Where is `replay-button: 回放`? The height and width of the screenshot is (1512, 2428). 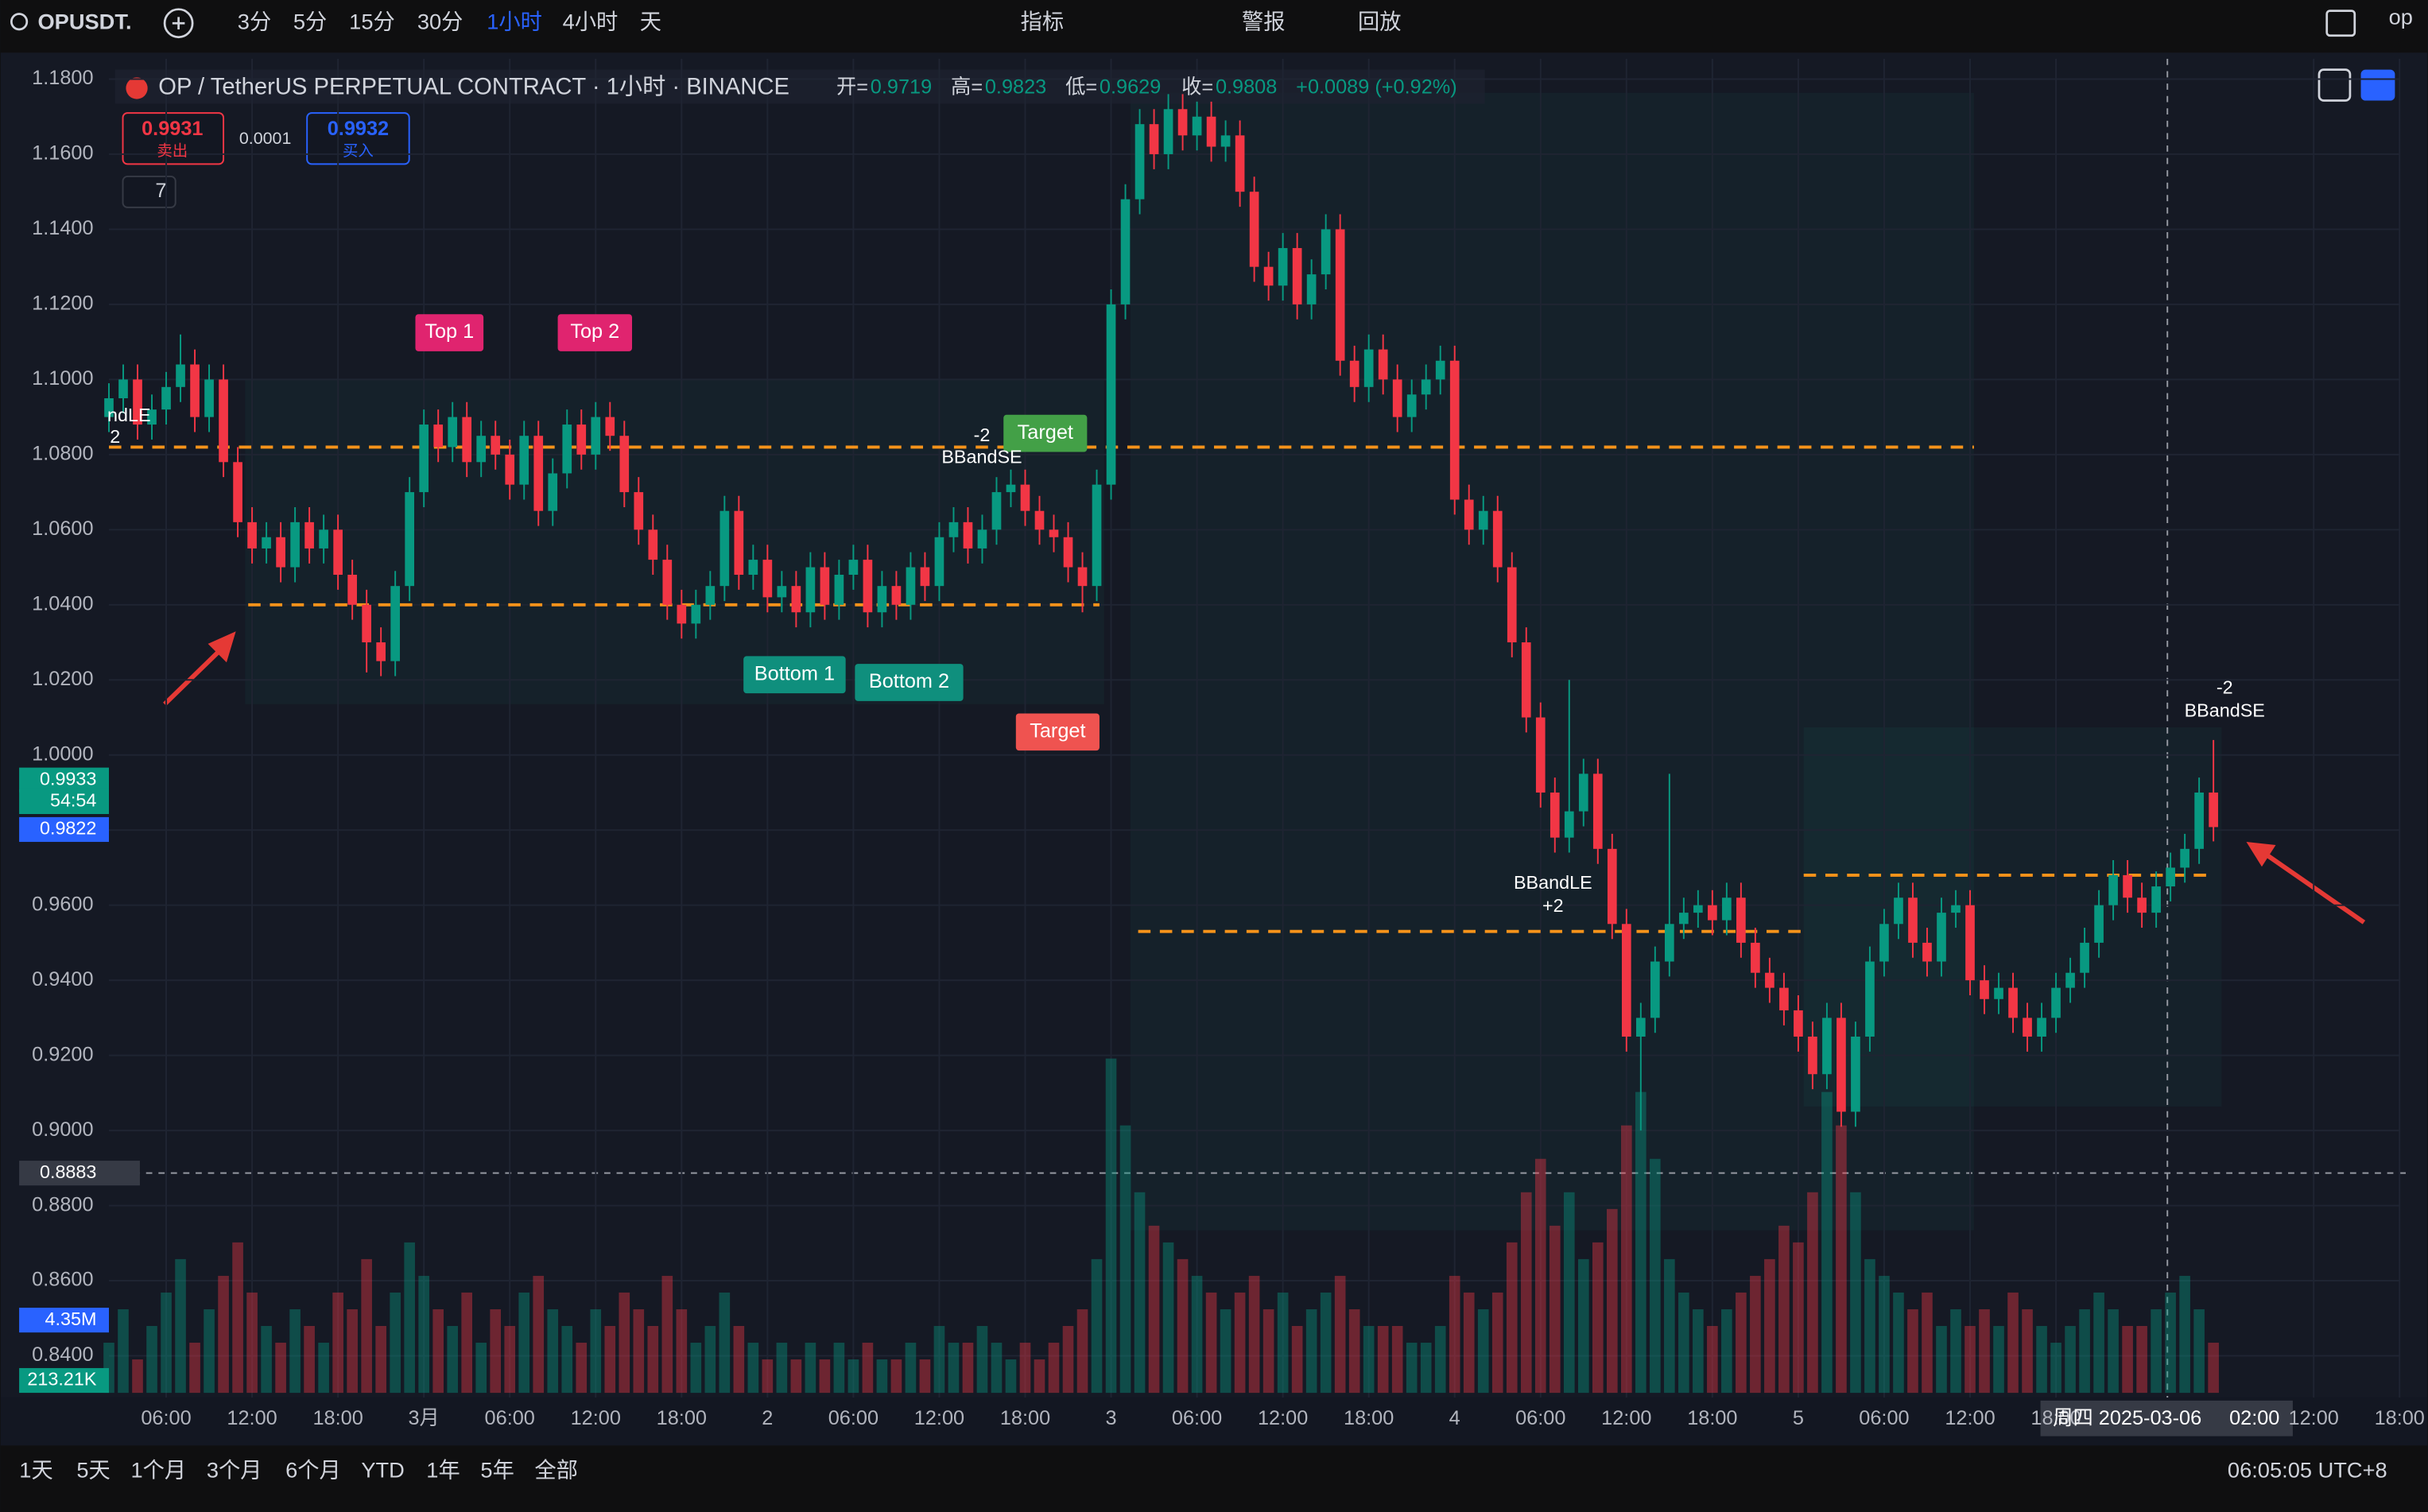 replay-button: 回放 is located at coordinates (1380, 21).